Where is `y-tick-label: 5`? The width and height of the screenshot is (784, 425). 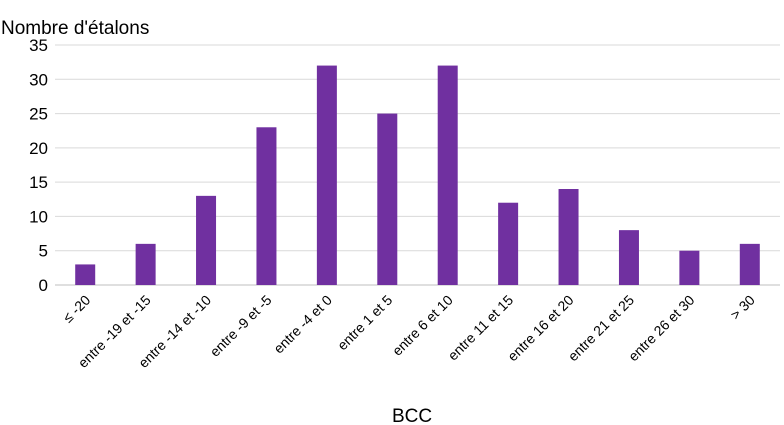
y-tick-label: 5 is located at coordinates (43, 251).